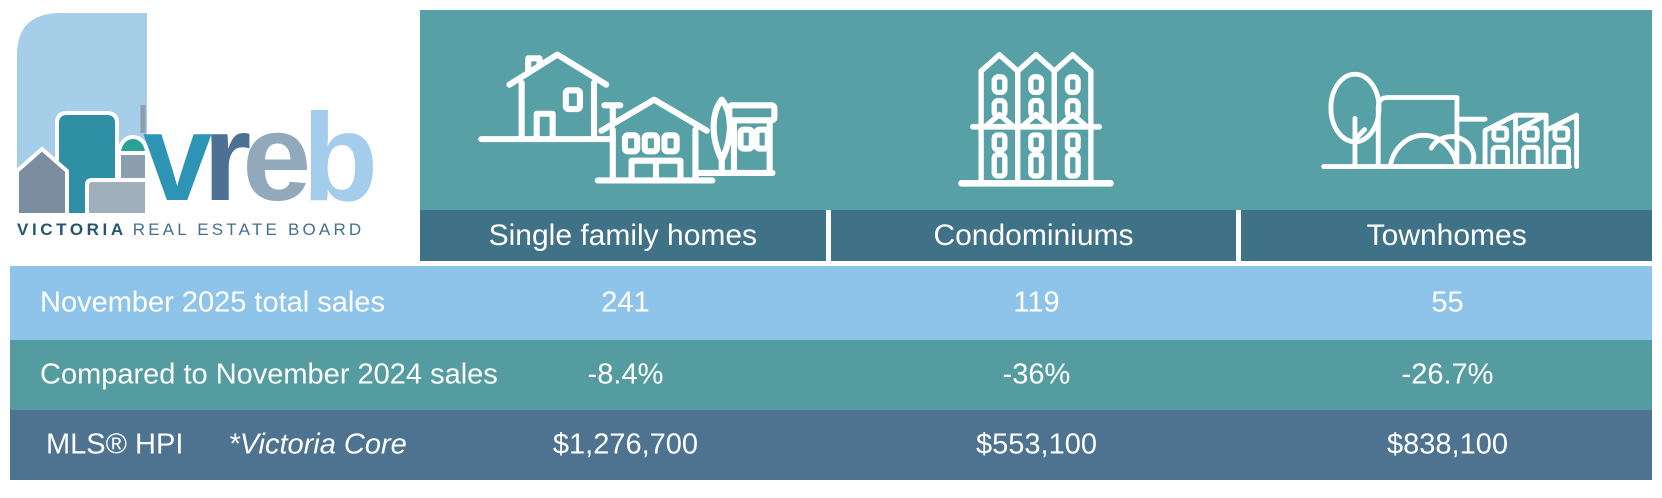 This screenshot has width=1662, height=498. I want to click on total-sales-single-family: 241, so click(625, 302).